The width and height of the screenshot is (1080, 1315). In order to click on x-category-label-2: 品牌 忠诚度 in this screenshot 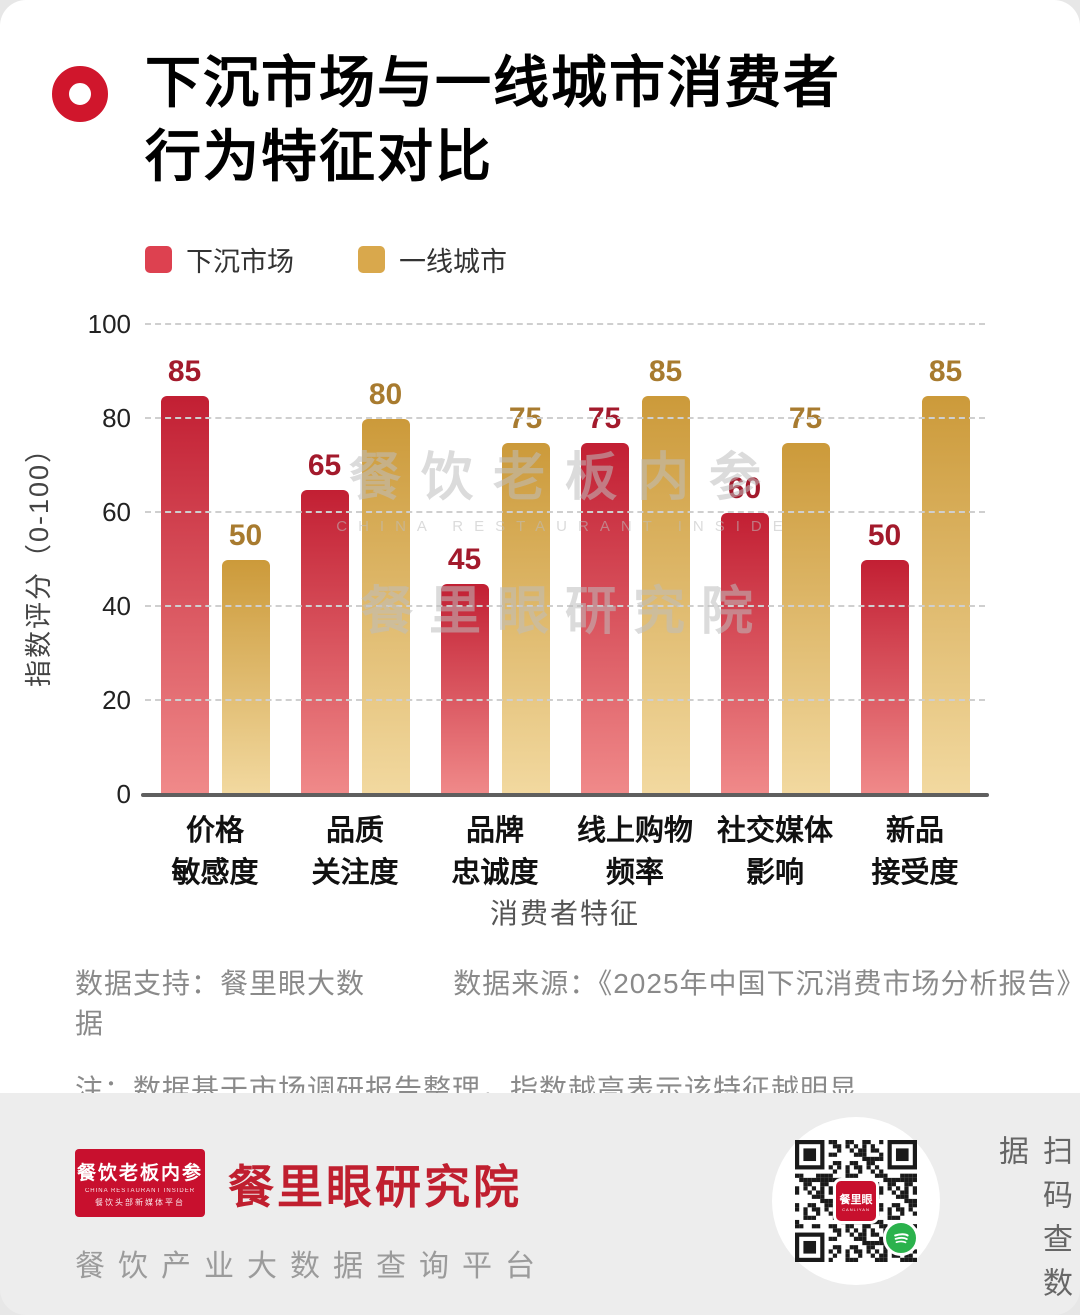, I will do `click(495, 852)`.